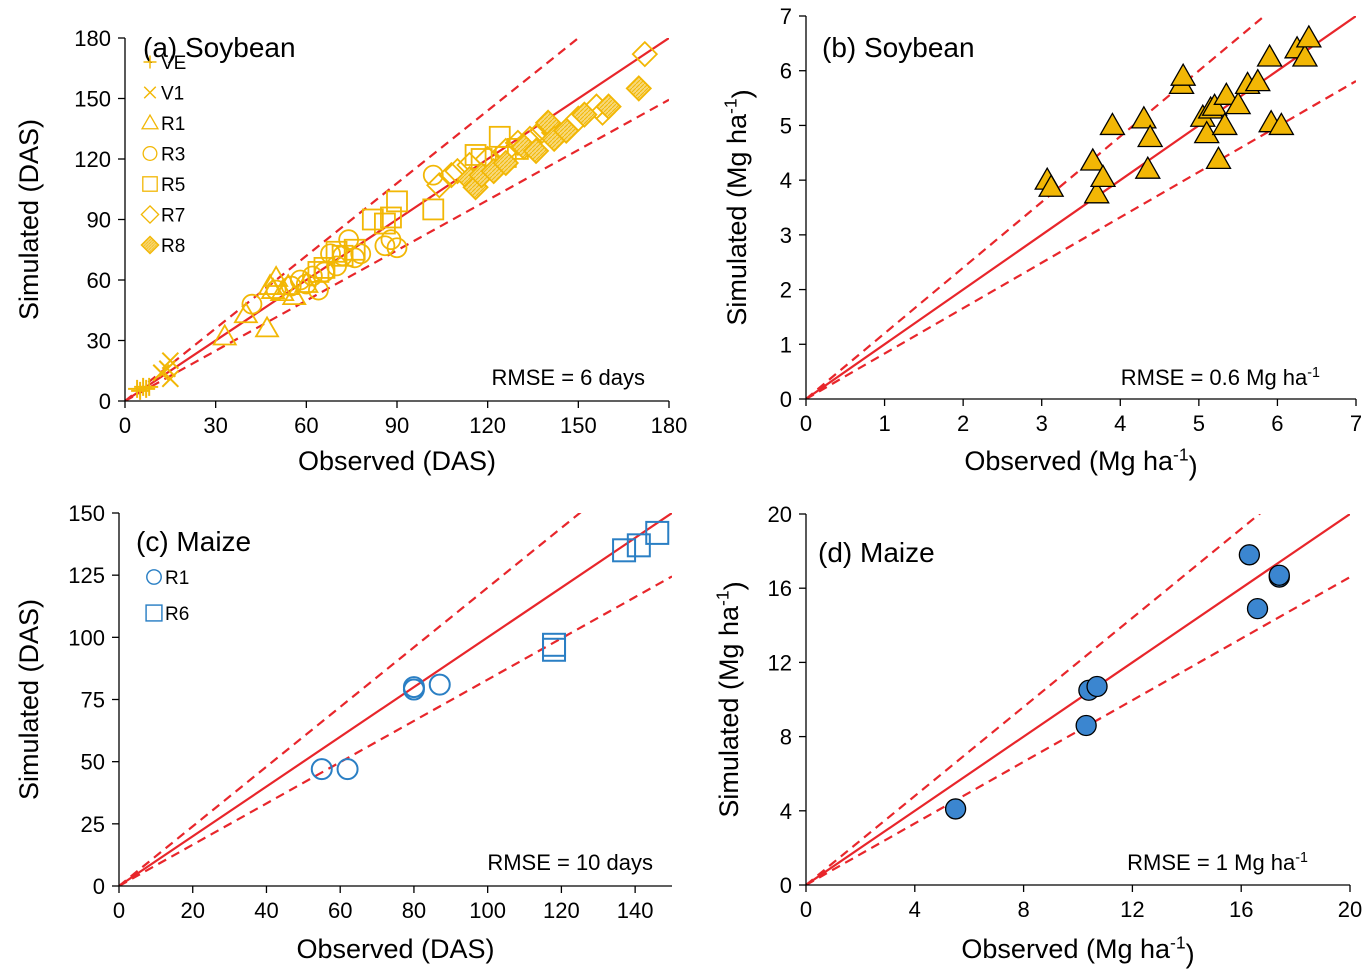 The height and width of the screenshot is (971, 1371). I want to click on y-tick-label: 100, so click(86, 637).